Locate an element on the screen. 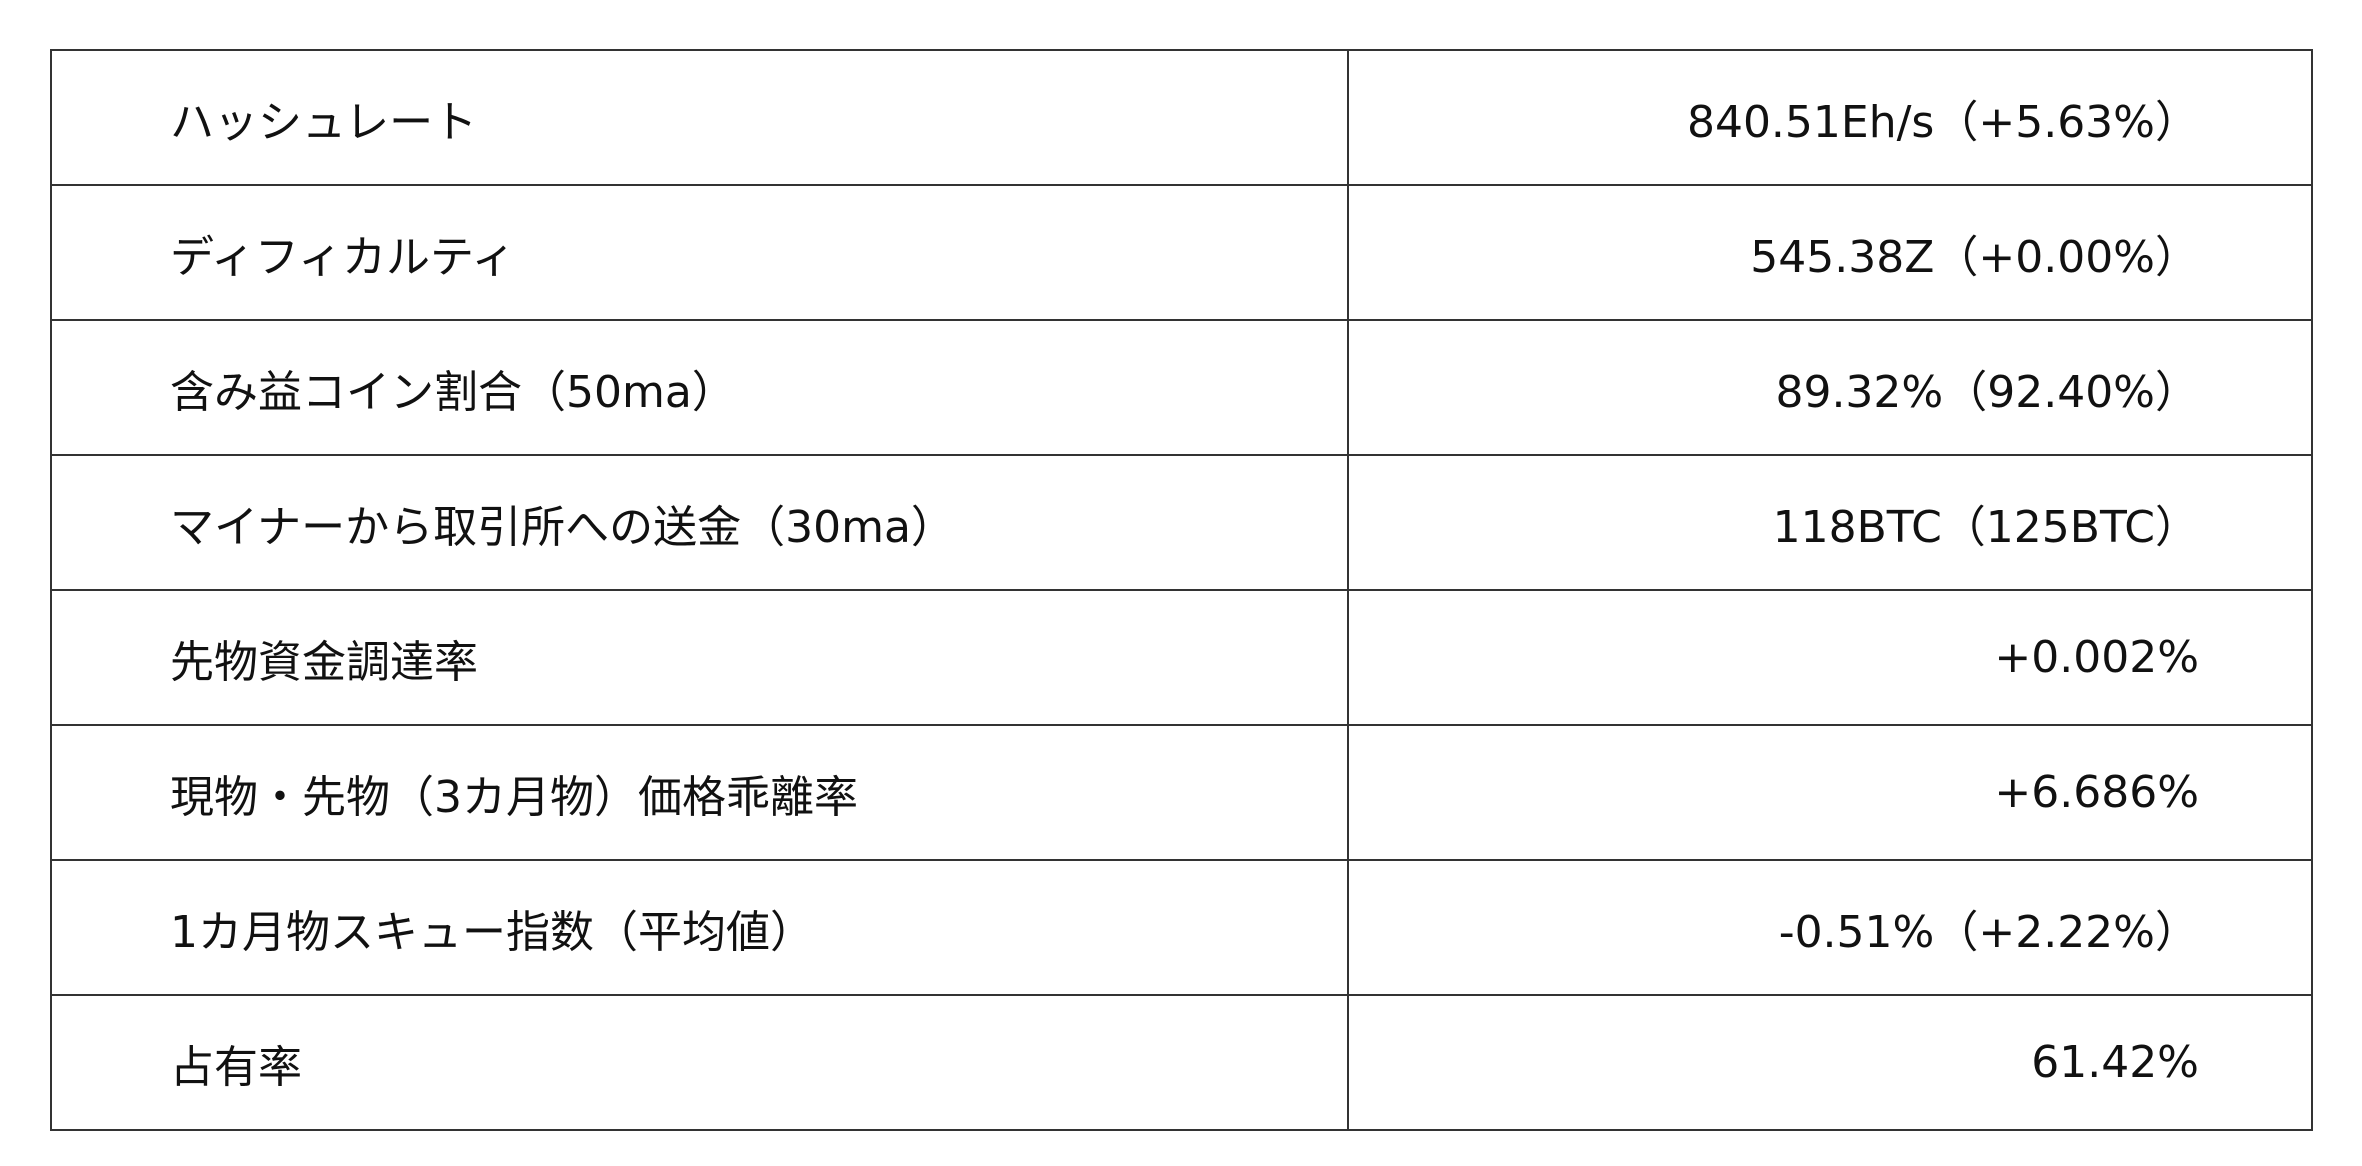 This screenshot has height=1166, width=2362. table-row: ハッシュレート 840.51Eh/s（+5.63%） is located at coordinates (1181, 117).